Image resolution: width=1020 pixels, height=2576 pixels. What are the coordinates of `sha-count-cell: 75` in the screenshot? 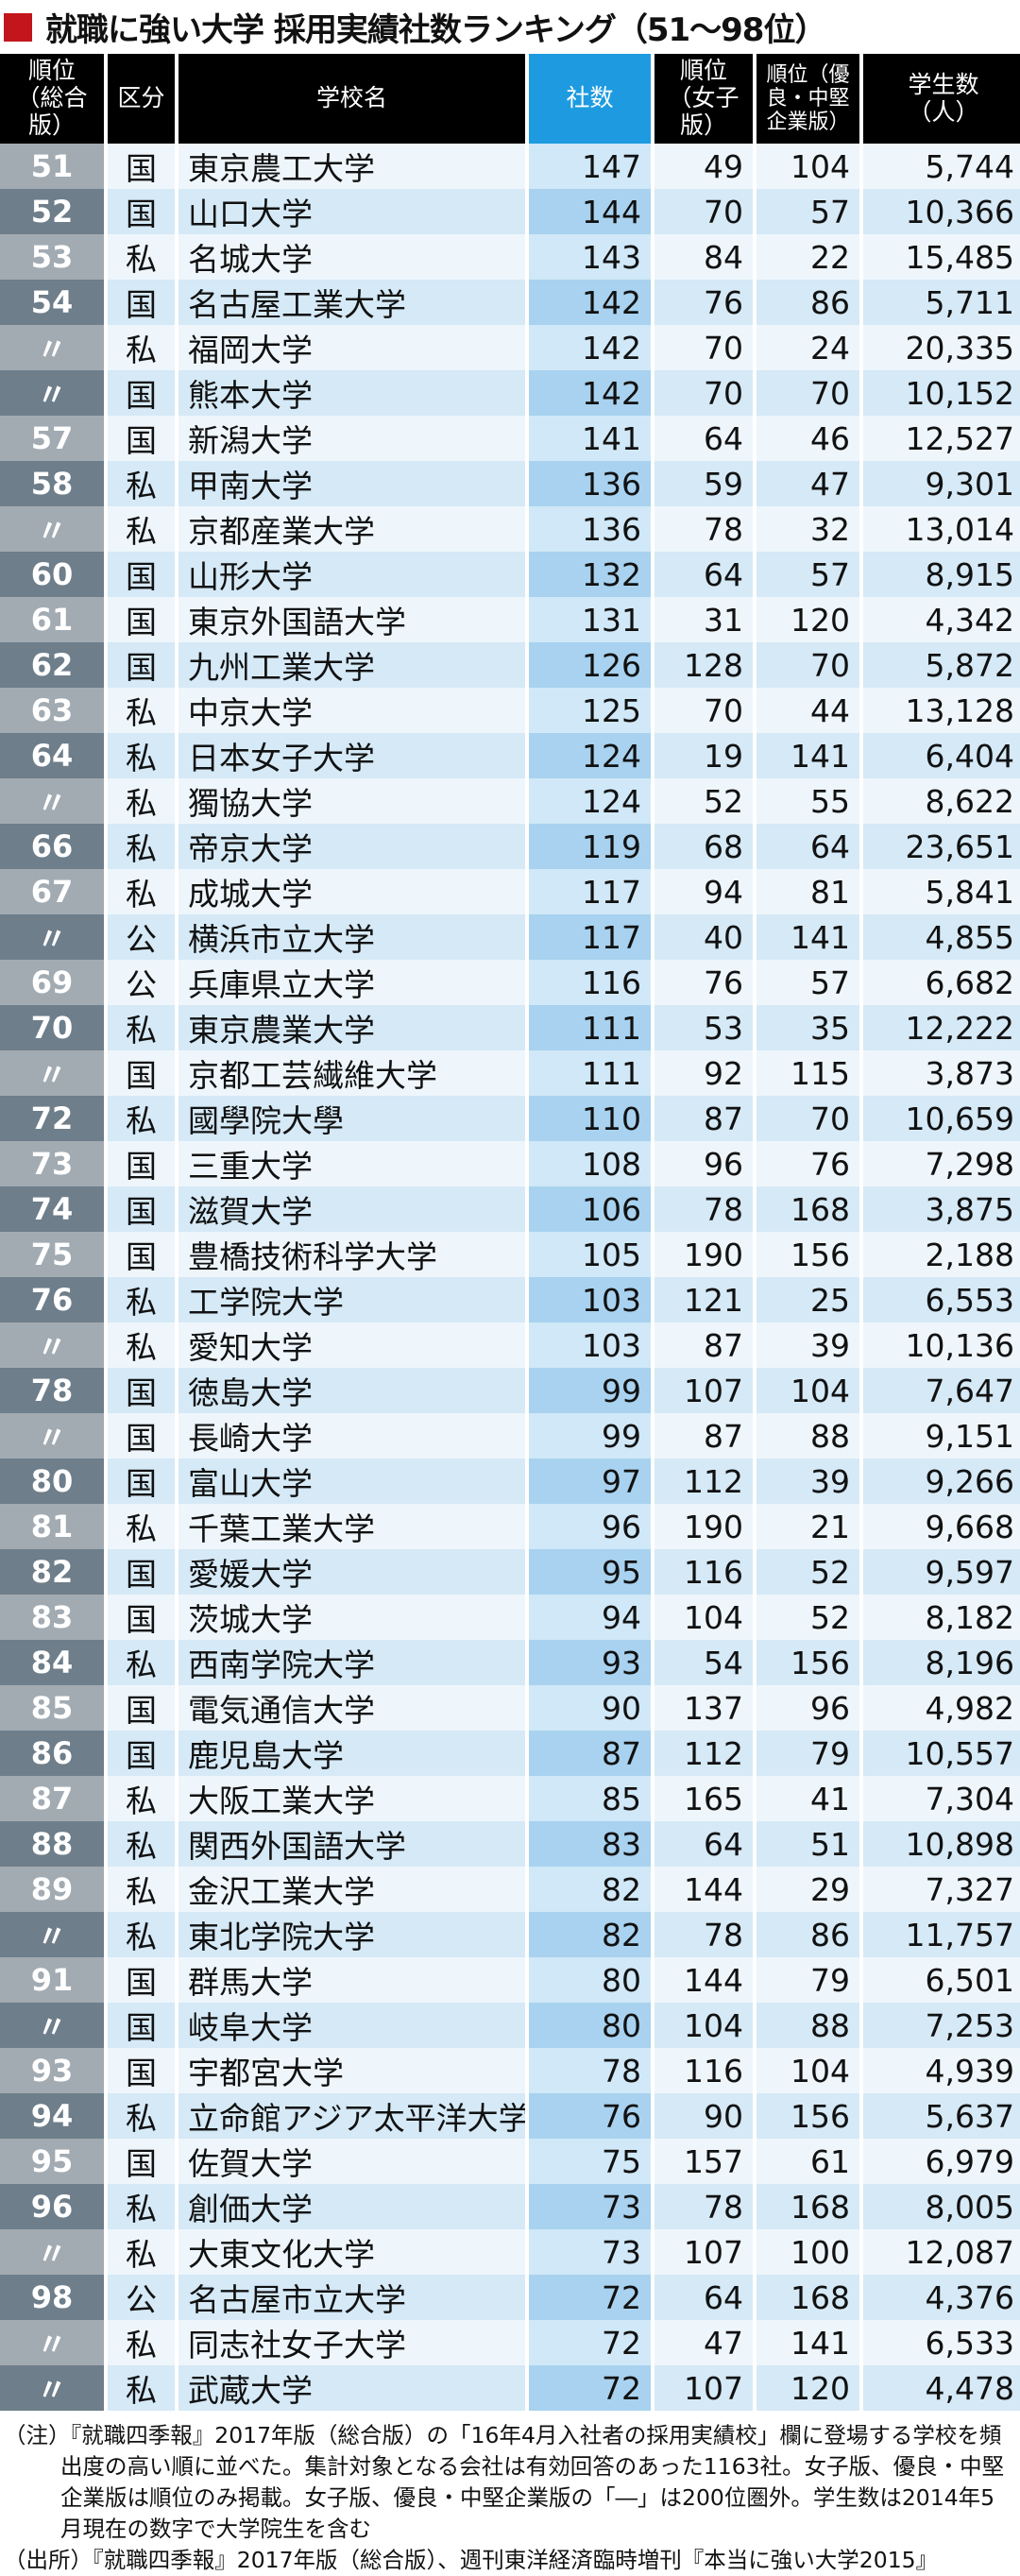 It's located at (590, 2161).